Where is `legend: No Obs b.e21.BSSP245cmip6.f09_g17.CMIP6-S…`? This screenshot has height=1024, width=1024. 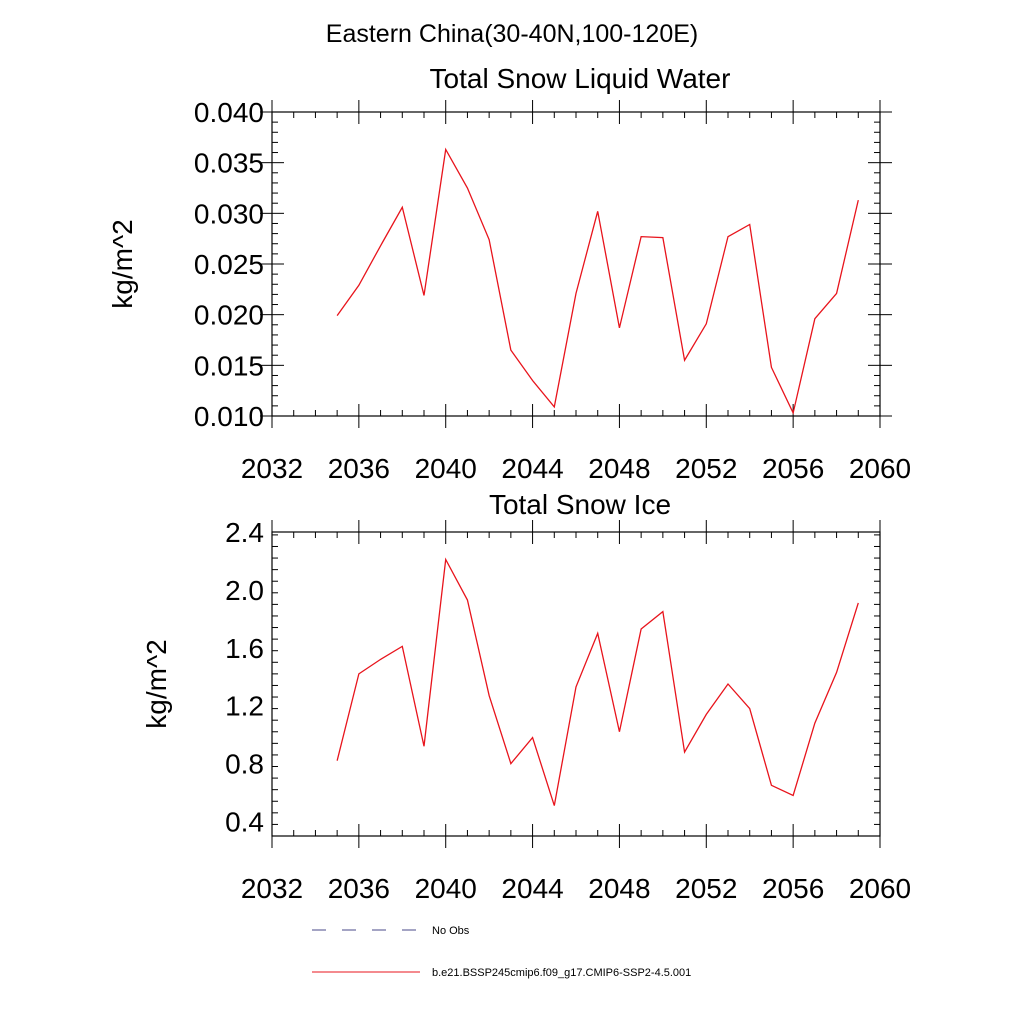
legend: No Obs b.e21.BSSP245cmip6.f09_g17.CMIP6-S… is located at coordinates (501, 952).